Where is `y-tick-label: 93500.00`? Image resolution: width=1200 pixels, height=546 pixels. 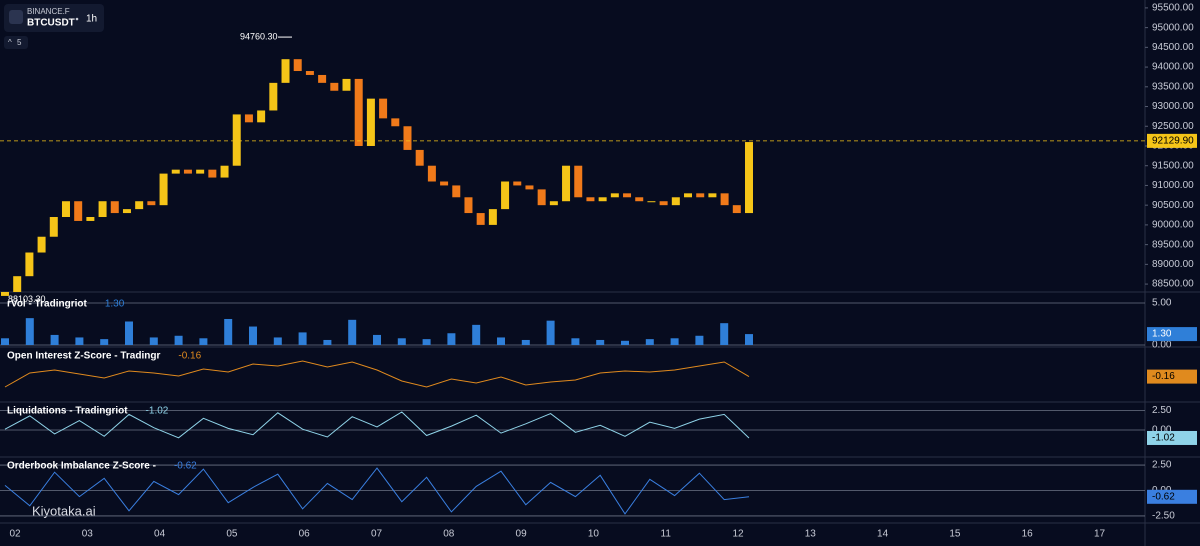 y-tick-label: 93500.00 is located at coordinates (1173, 86).